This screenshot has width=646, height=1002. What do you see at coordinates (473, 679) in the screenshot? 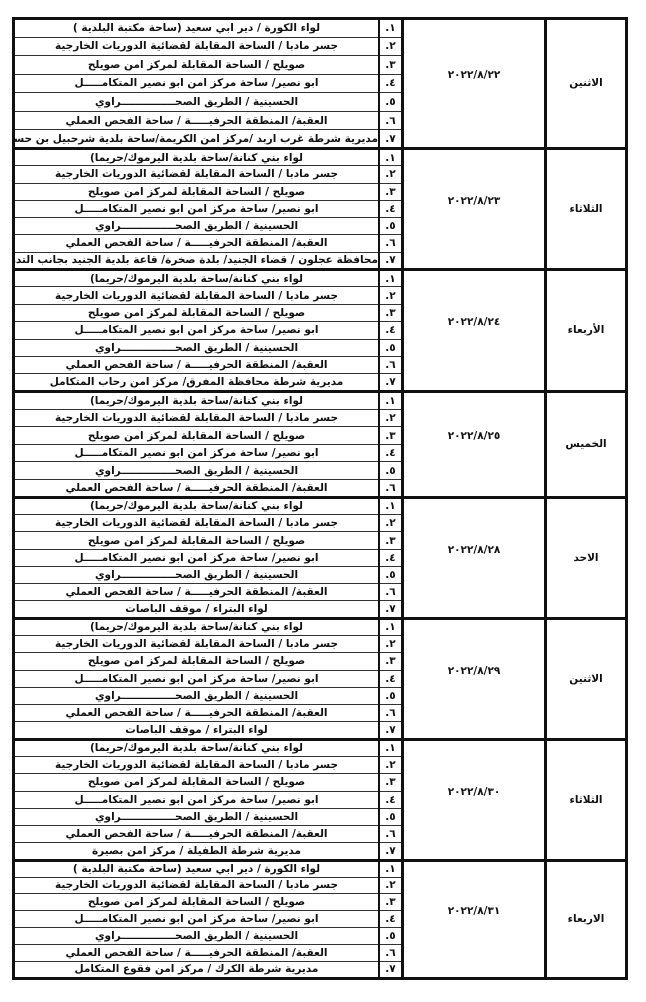
I see `date-cell: ٢٠٢٢/٨/٢٩` at bounding box center [473, 679].